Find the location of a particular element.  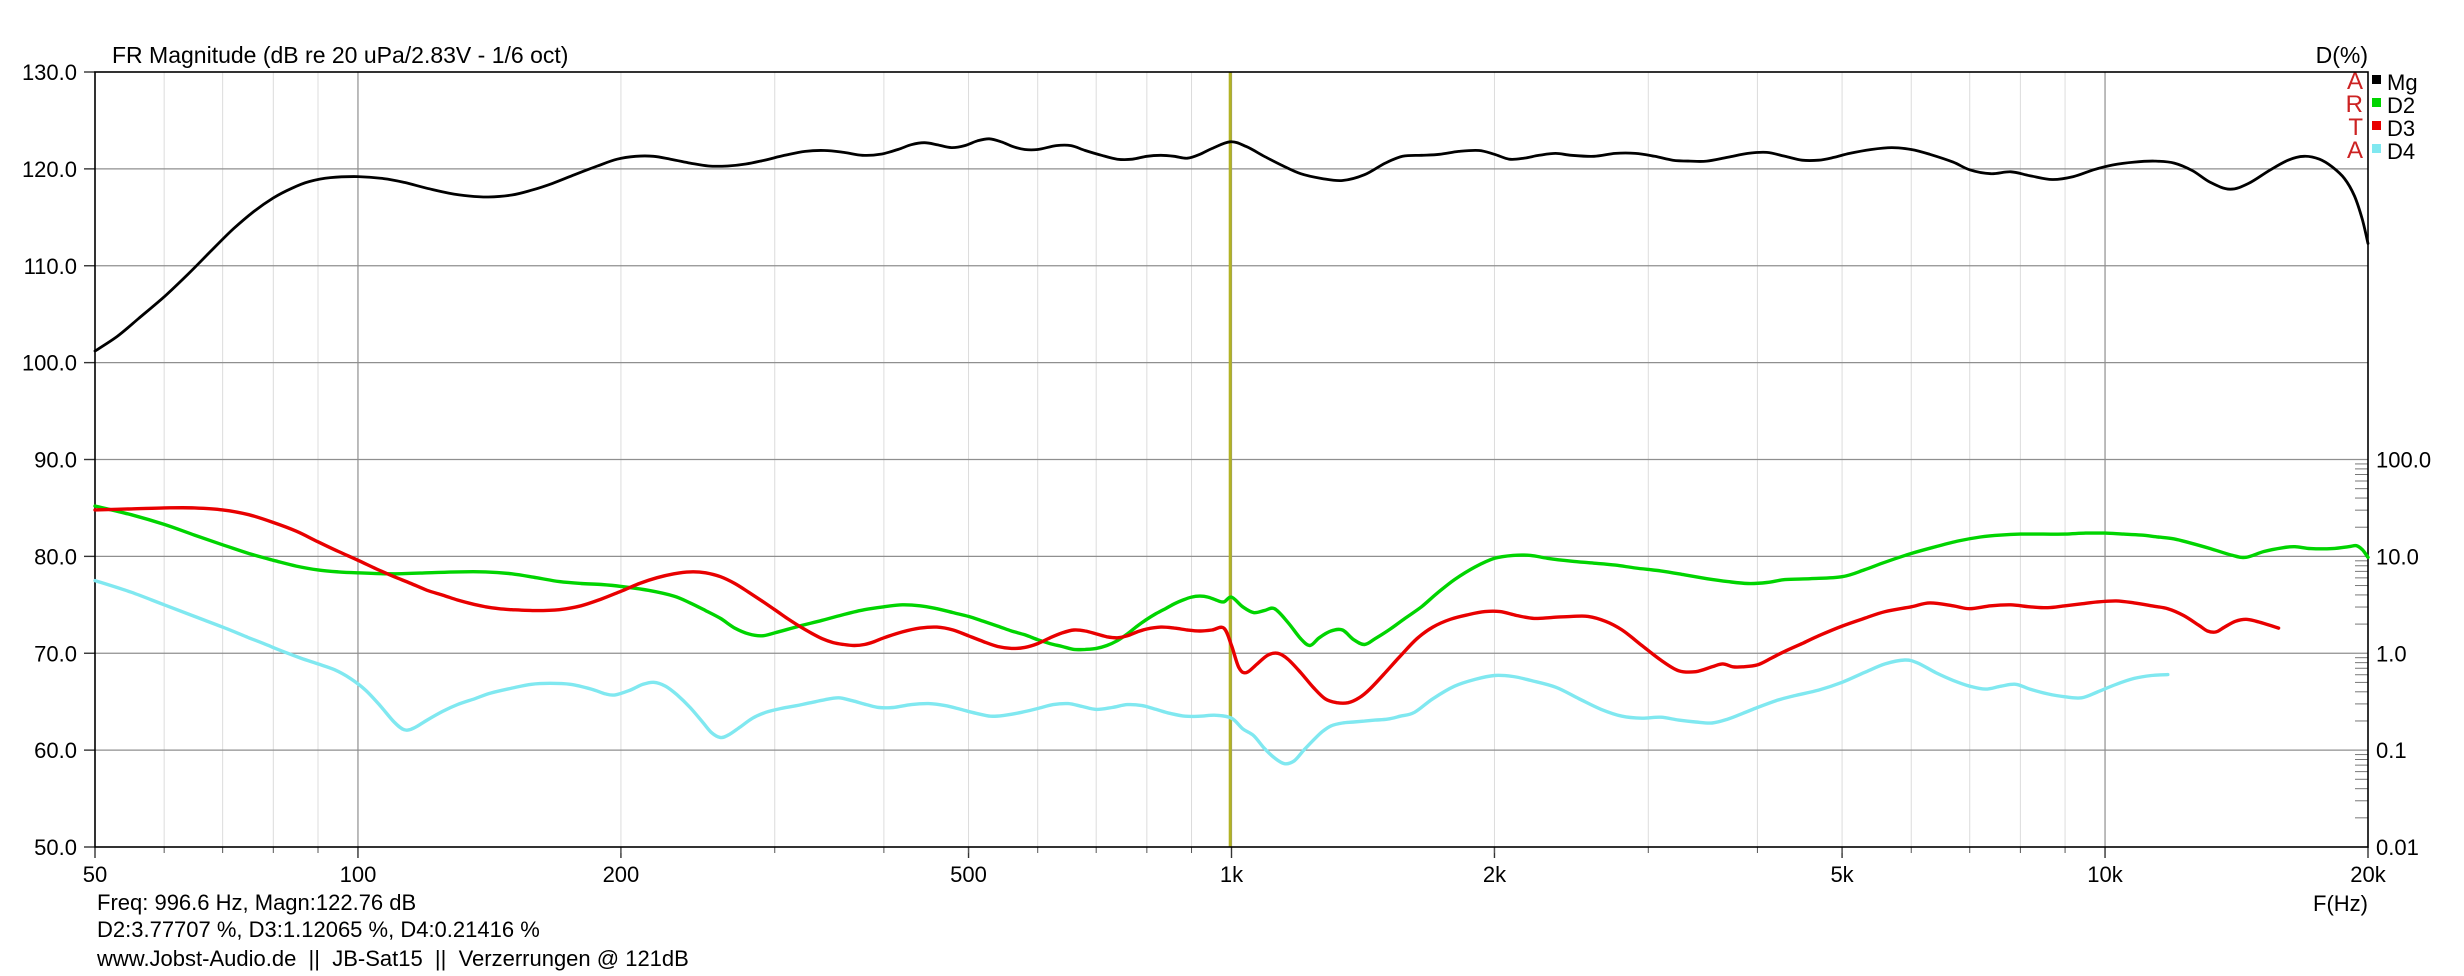

legend-label-d4: D4 is located at coordinates (2401, 151).